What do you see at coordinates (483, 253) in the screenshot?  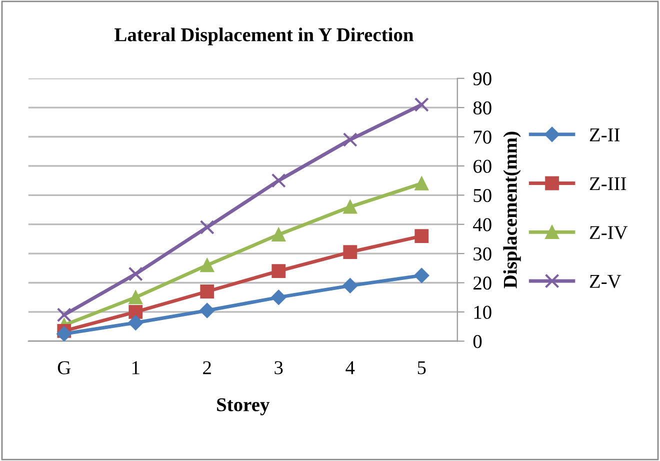 I see `y-tick-label: 30` at bounding box center [483, 253].